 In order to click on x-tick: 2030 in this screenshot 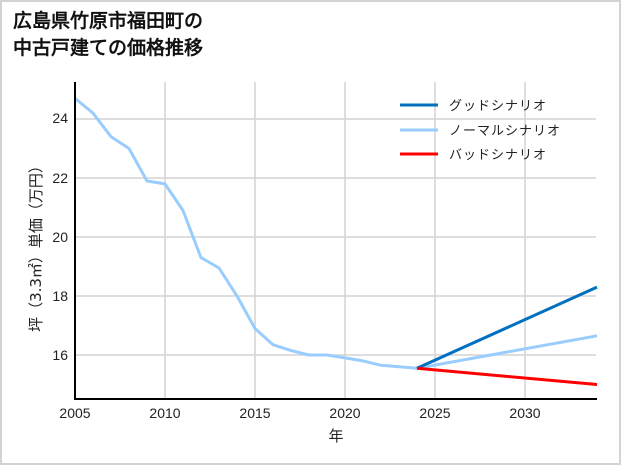, I will do `click(524, 413)`.